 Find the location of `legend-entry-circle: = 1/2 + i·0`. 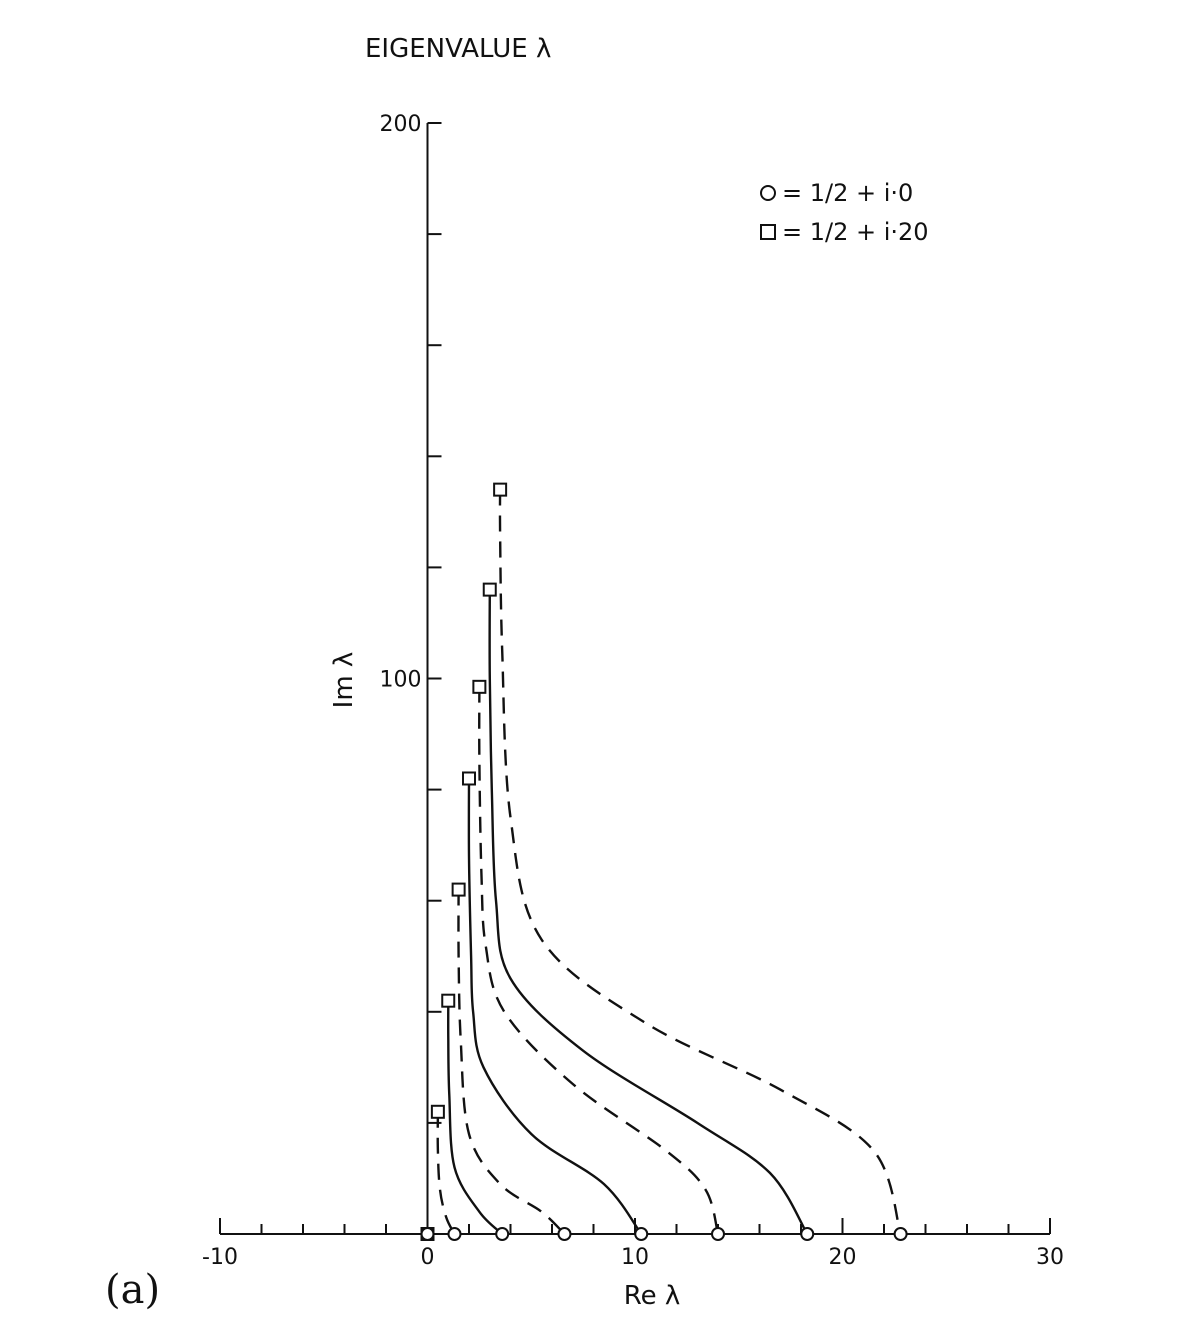

legend-entry-circle: = 1/2 + i·0 is located at coordinates (847, 193).